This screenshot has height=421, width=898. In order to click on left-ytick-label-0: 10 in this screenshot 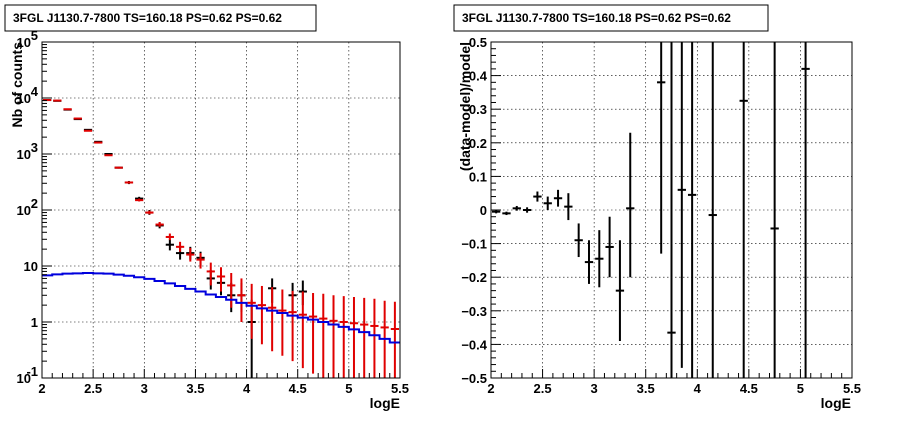, I will do `click(24, 378)`.